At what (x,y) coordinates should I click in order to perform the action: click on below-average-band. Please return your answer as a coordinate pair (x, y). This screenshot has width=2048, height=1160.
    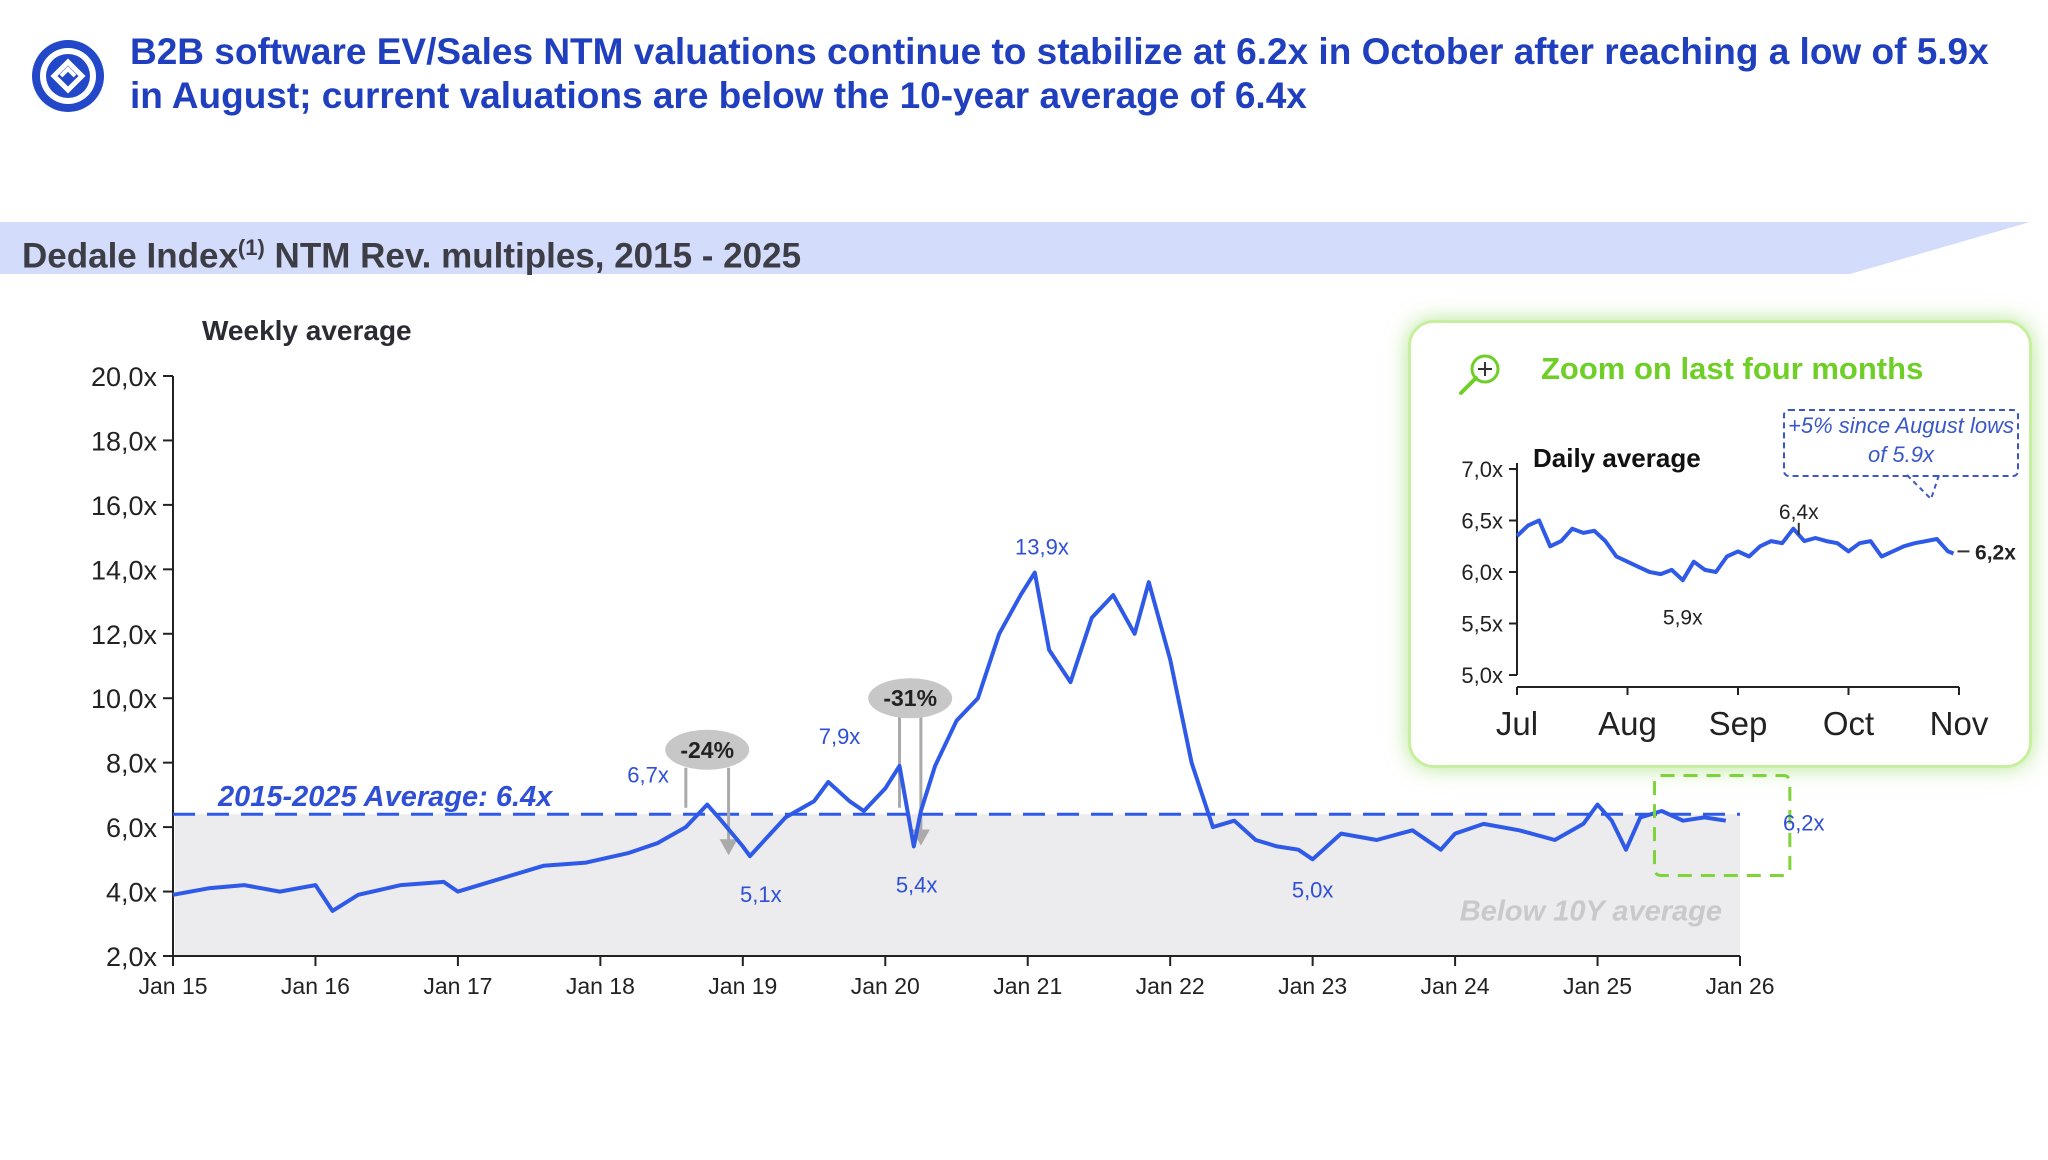
    Looking at the image, I should click on (957, 885).